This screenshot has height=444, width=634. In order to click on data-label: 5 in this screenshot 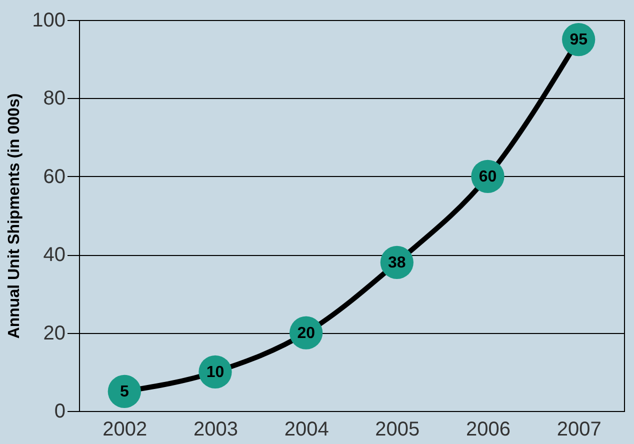, I will do `click(124, 391)`.